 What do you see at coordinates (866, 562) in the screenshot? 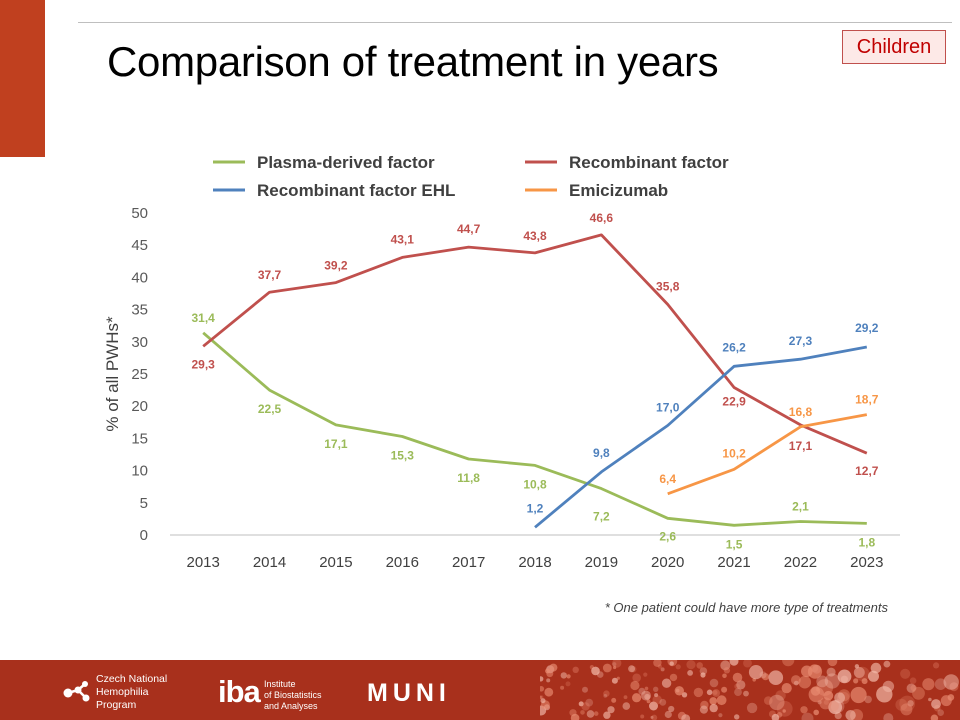
I see `x-tick-label: 2023` at bounding box center [866, 562].